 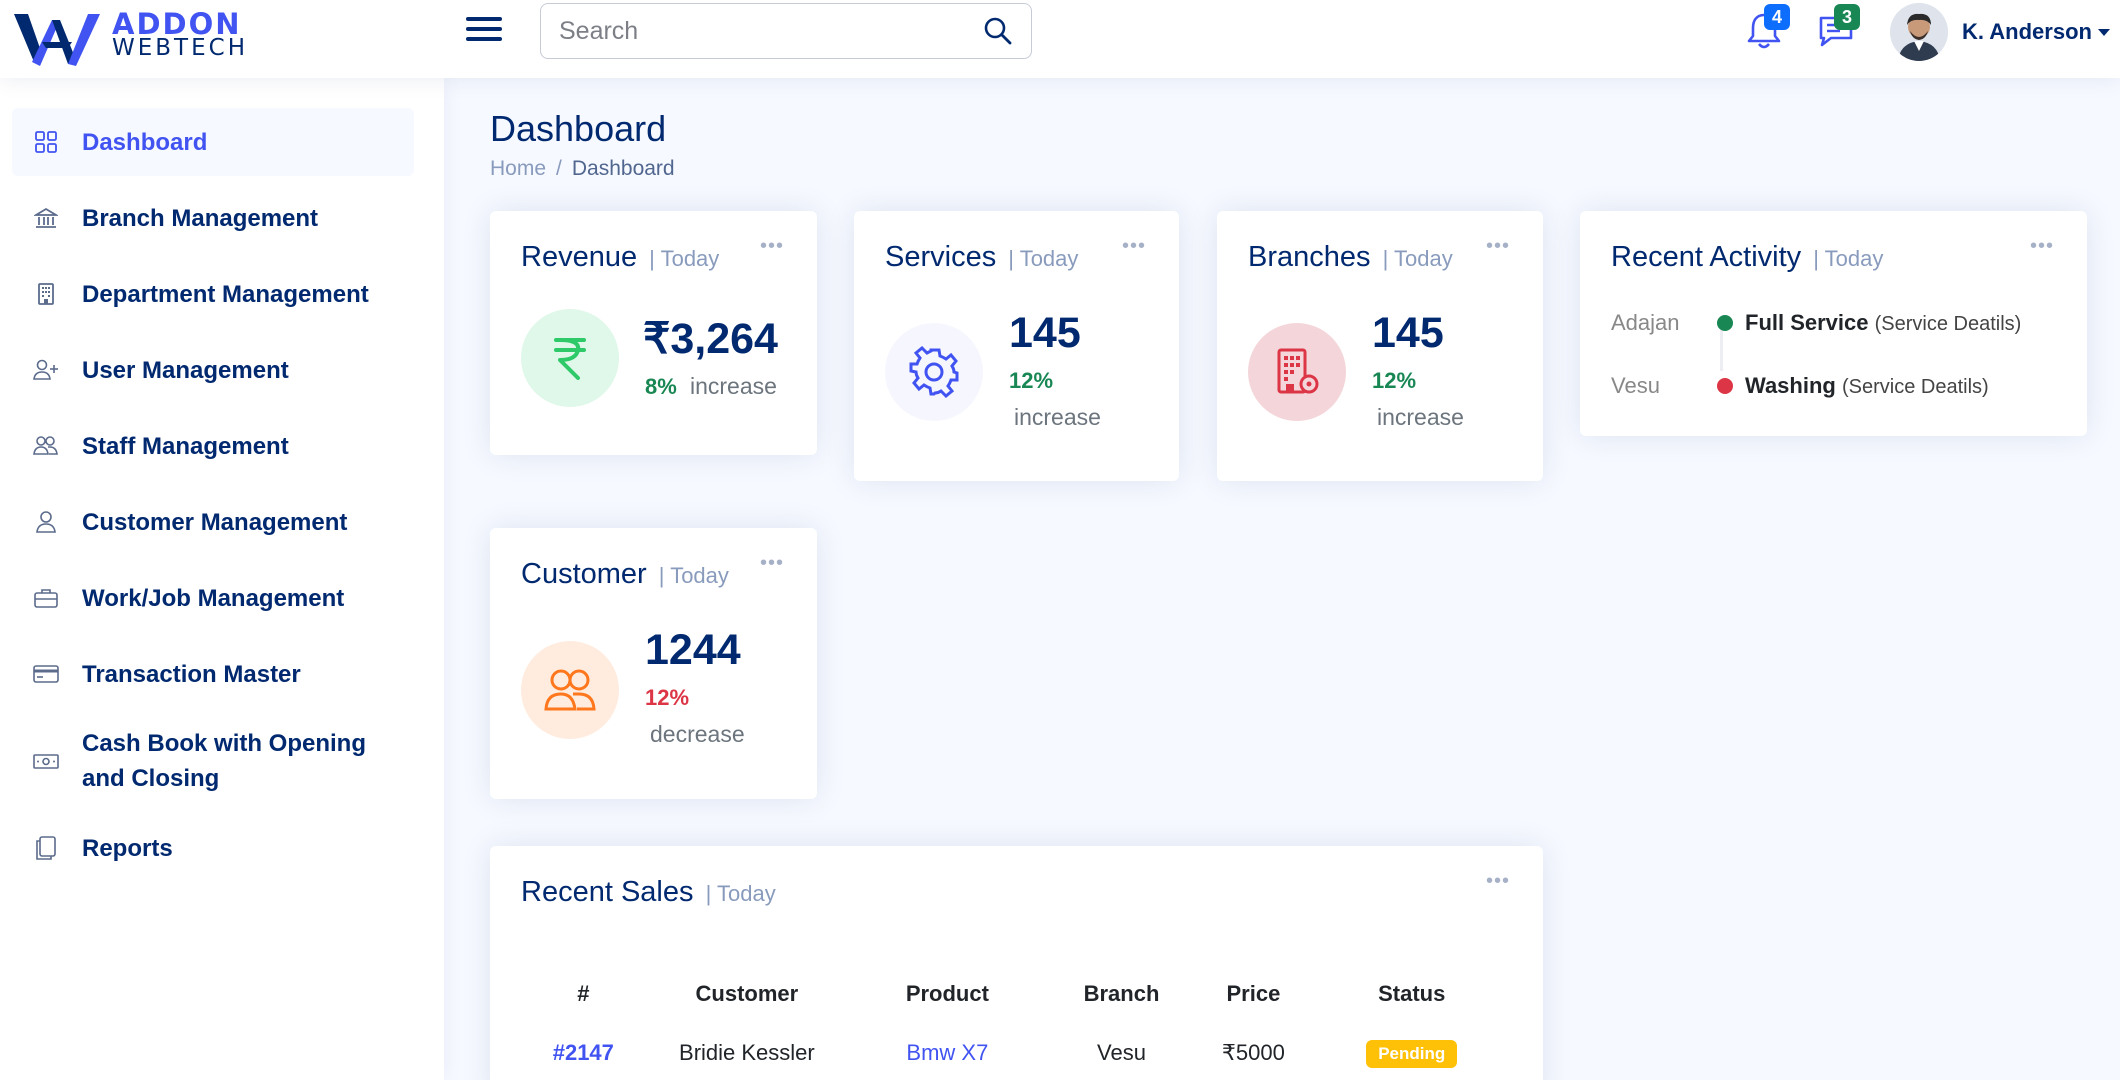 What do you see at coordinates (998, 31) in the screenshot?
I see `search-icon` at bounding box center [998, 31].